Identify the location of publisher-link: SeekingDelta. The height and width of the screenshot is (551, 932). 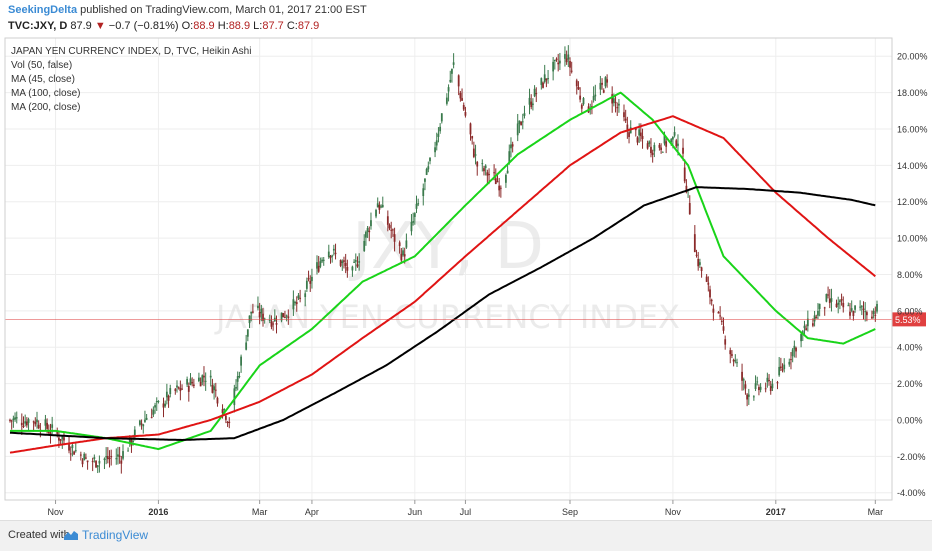
(43, 10).